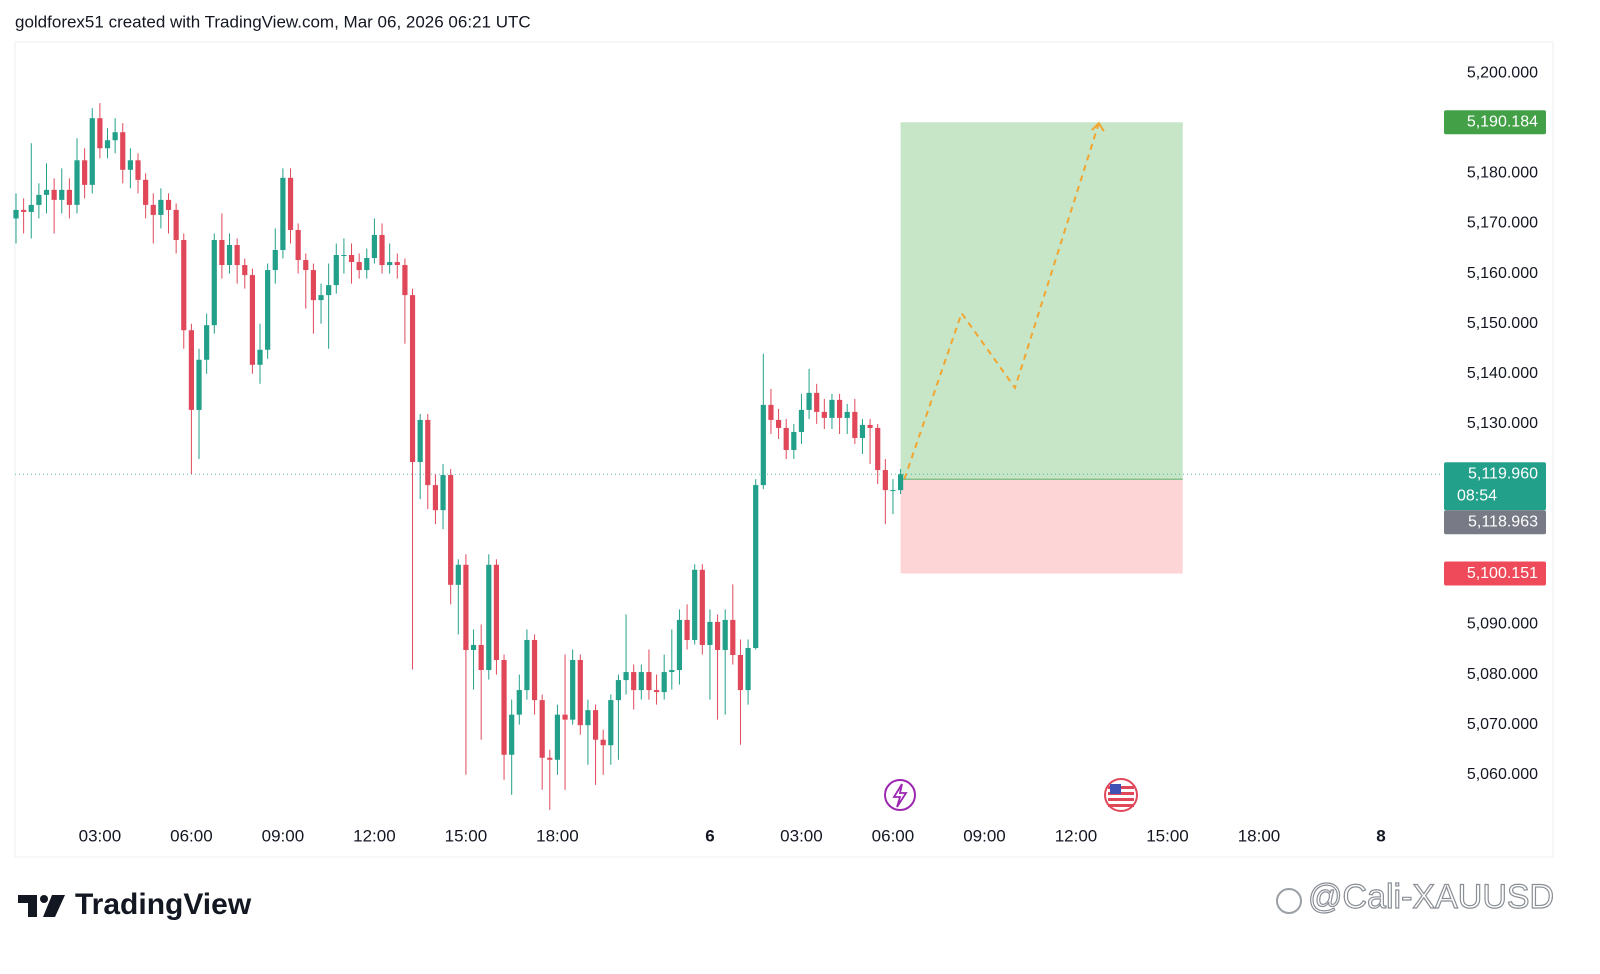  Describe the element at coordinates (283, 835) in the screenshot. I see `x-tick-label: 09:00` at that location.